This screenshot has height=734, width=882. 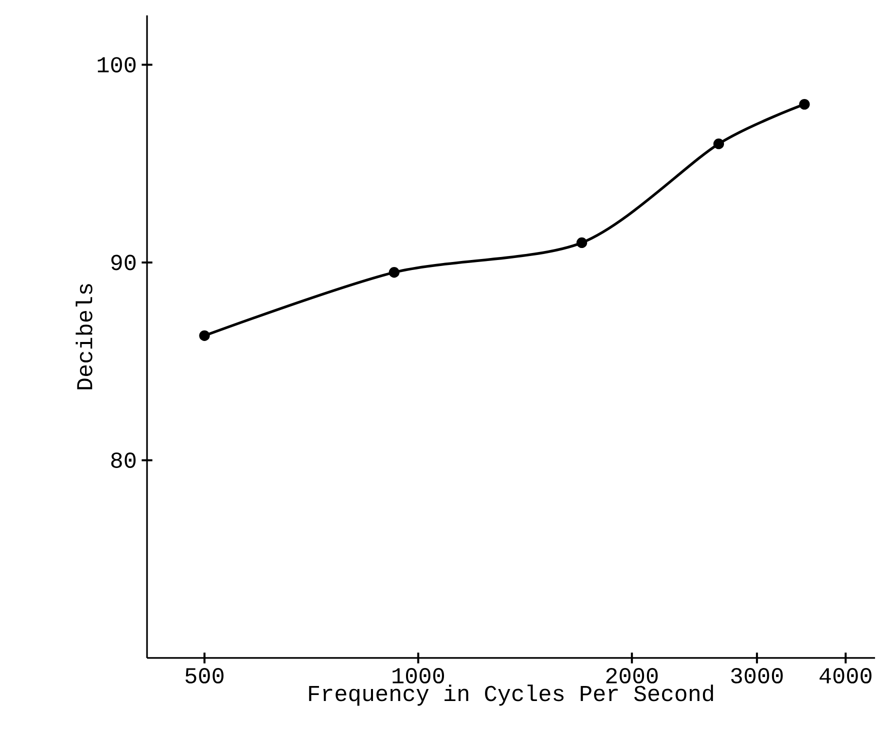 What do you see at coordinates (84, 337) in the screenshot?
I see `y-axis-title: Decibels` at bounding box center [84, 337].